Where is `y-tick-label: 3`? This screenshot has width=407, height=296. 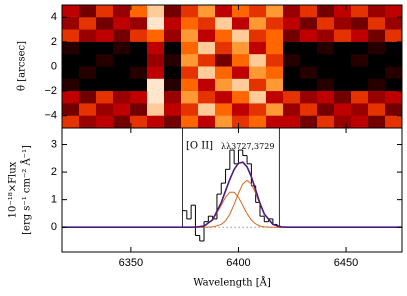
y-tick-label: 3 is located at coordinates (54, 144).